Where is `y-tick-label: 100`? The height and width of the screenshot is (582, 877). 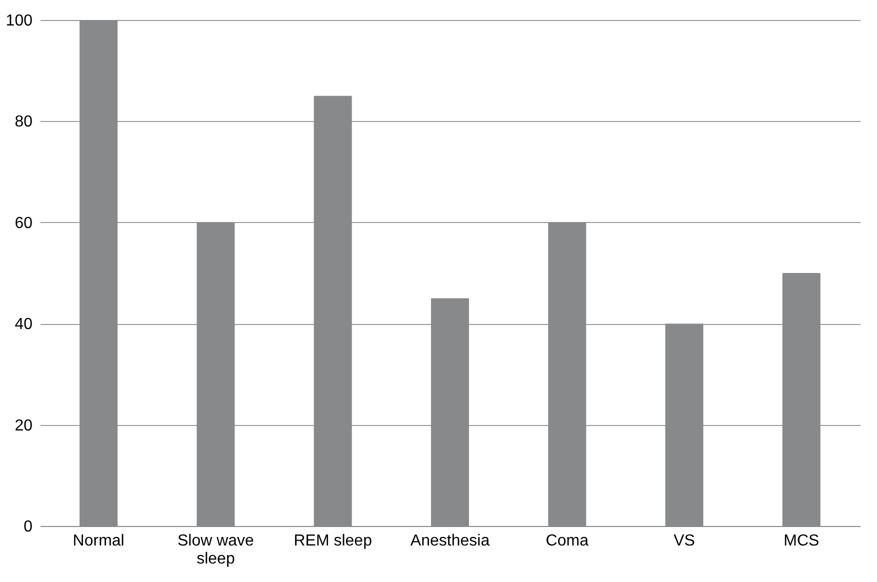 y-tick-label: 100 is located at coordinates (19, 21).